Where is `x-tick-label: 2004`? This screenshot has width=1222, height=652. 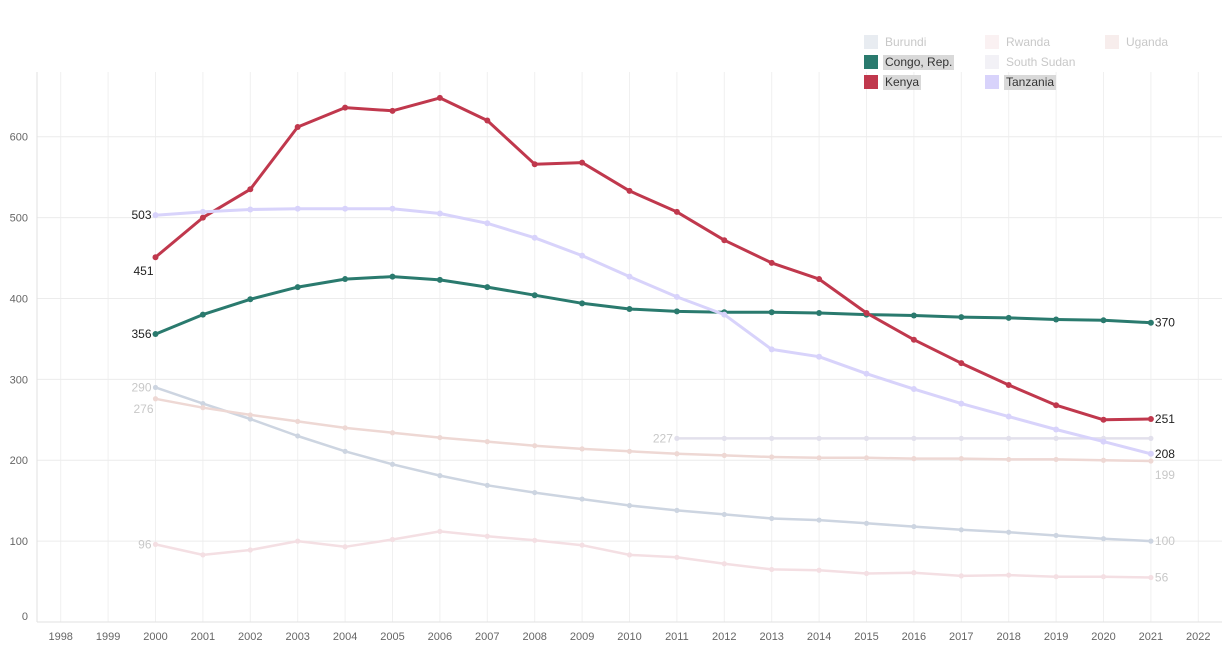
x-tick-label: 2004 is located at coordinates (345, 637).